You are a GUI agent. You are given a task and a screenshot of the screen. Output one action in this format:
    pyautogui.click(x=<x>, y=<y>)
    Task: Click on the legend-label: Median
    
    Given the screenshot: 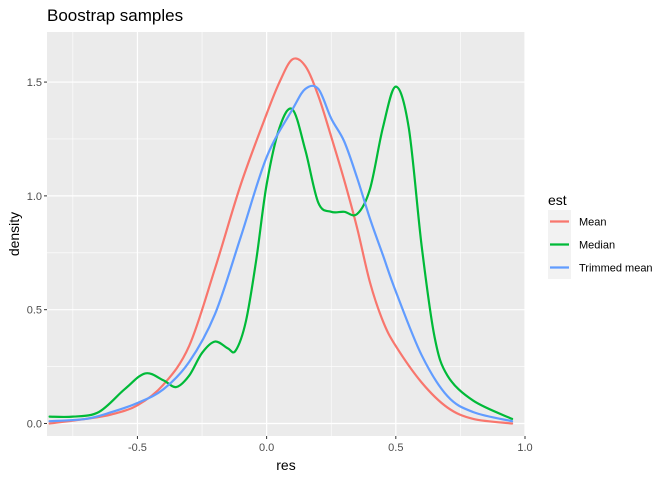 What is the action you would take?
    pyautogui.click(x=597, y=246)
    